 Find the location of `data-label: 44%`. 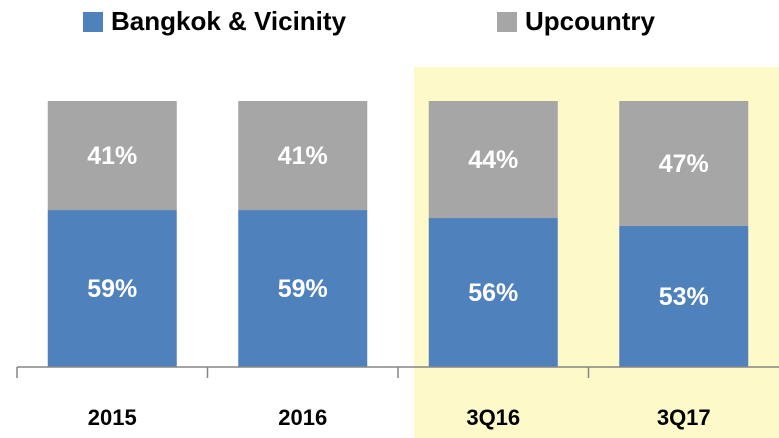

data-label: 44% is located at coordinates (493, 160).